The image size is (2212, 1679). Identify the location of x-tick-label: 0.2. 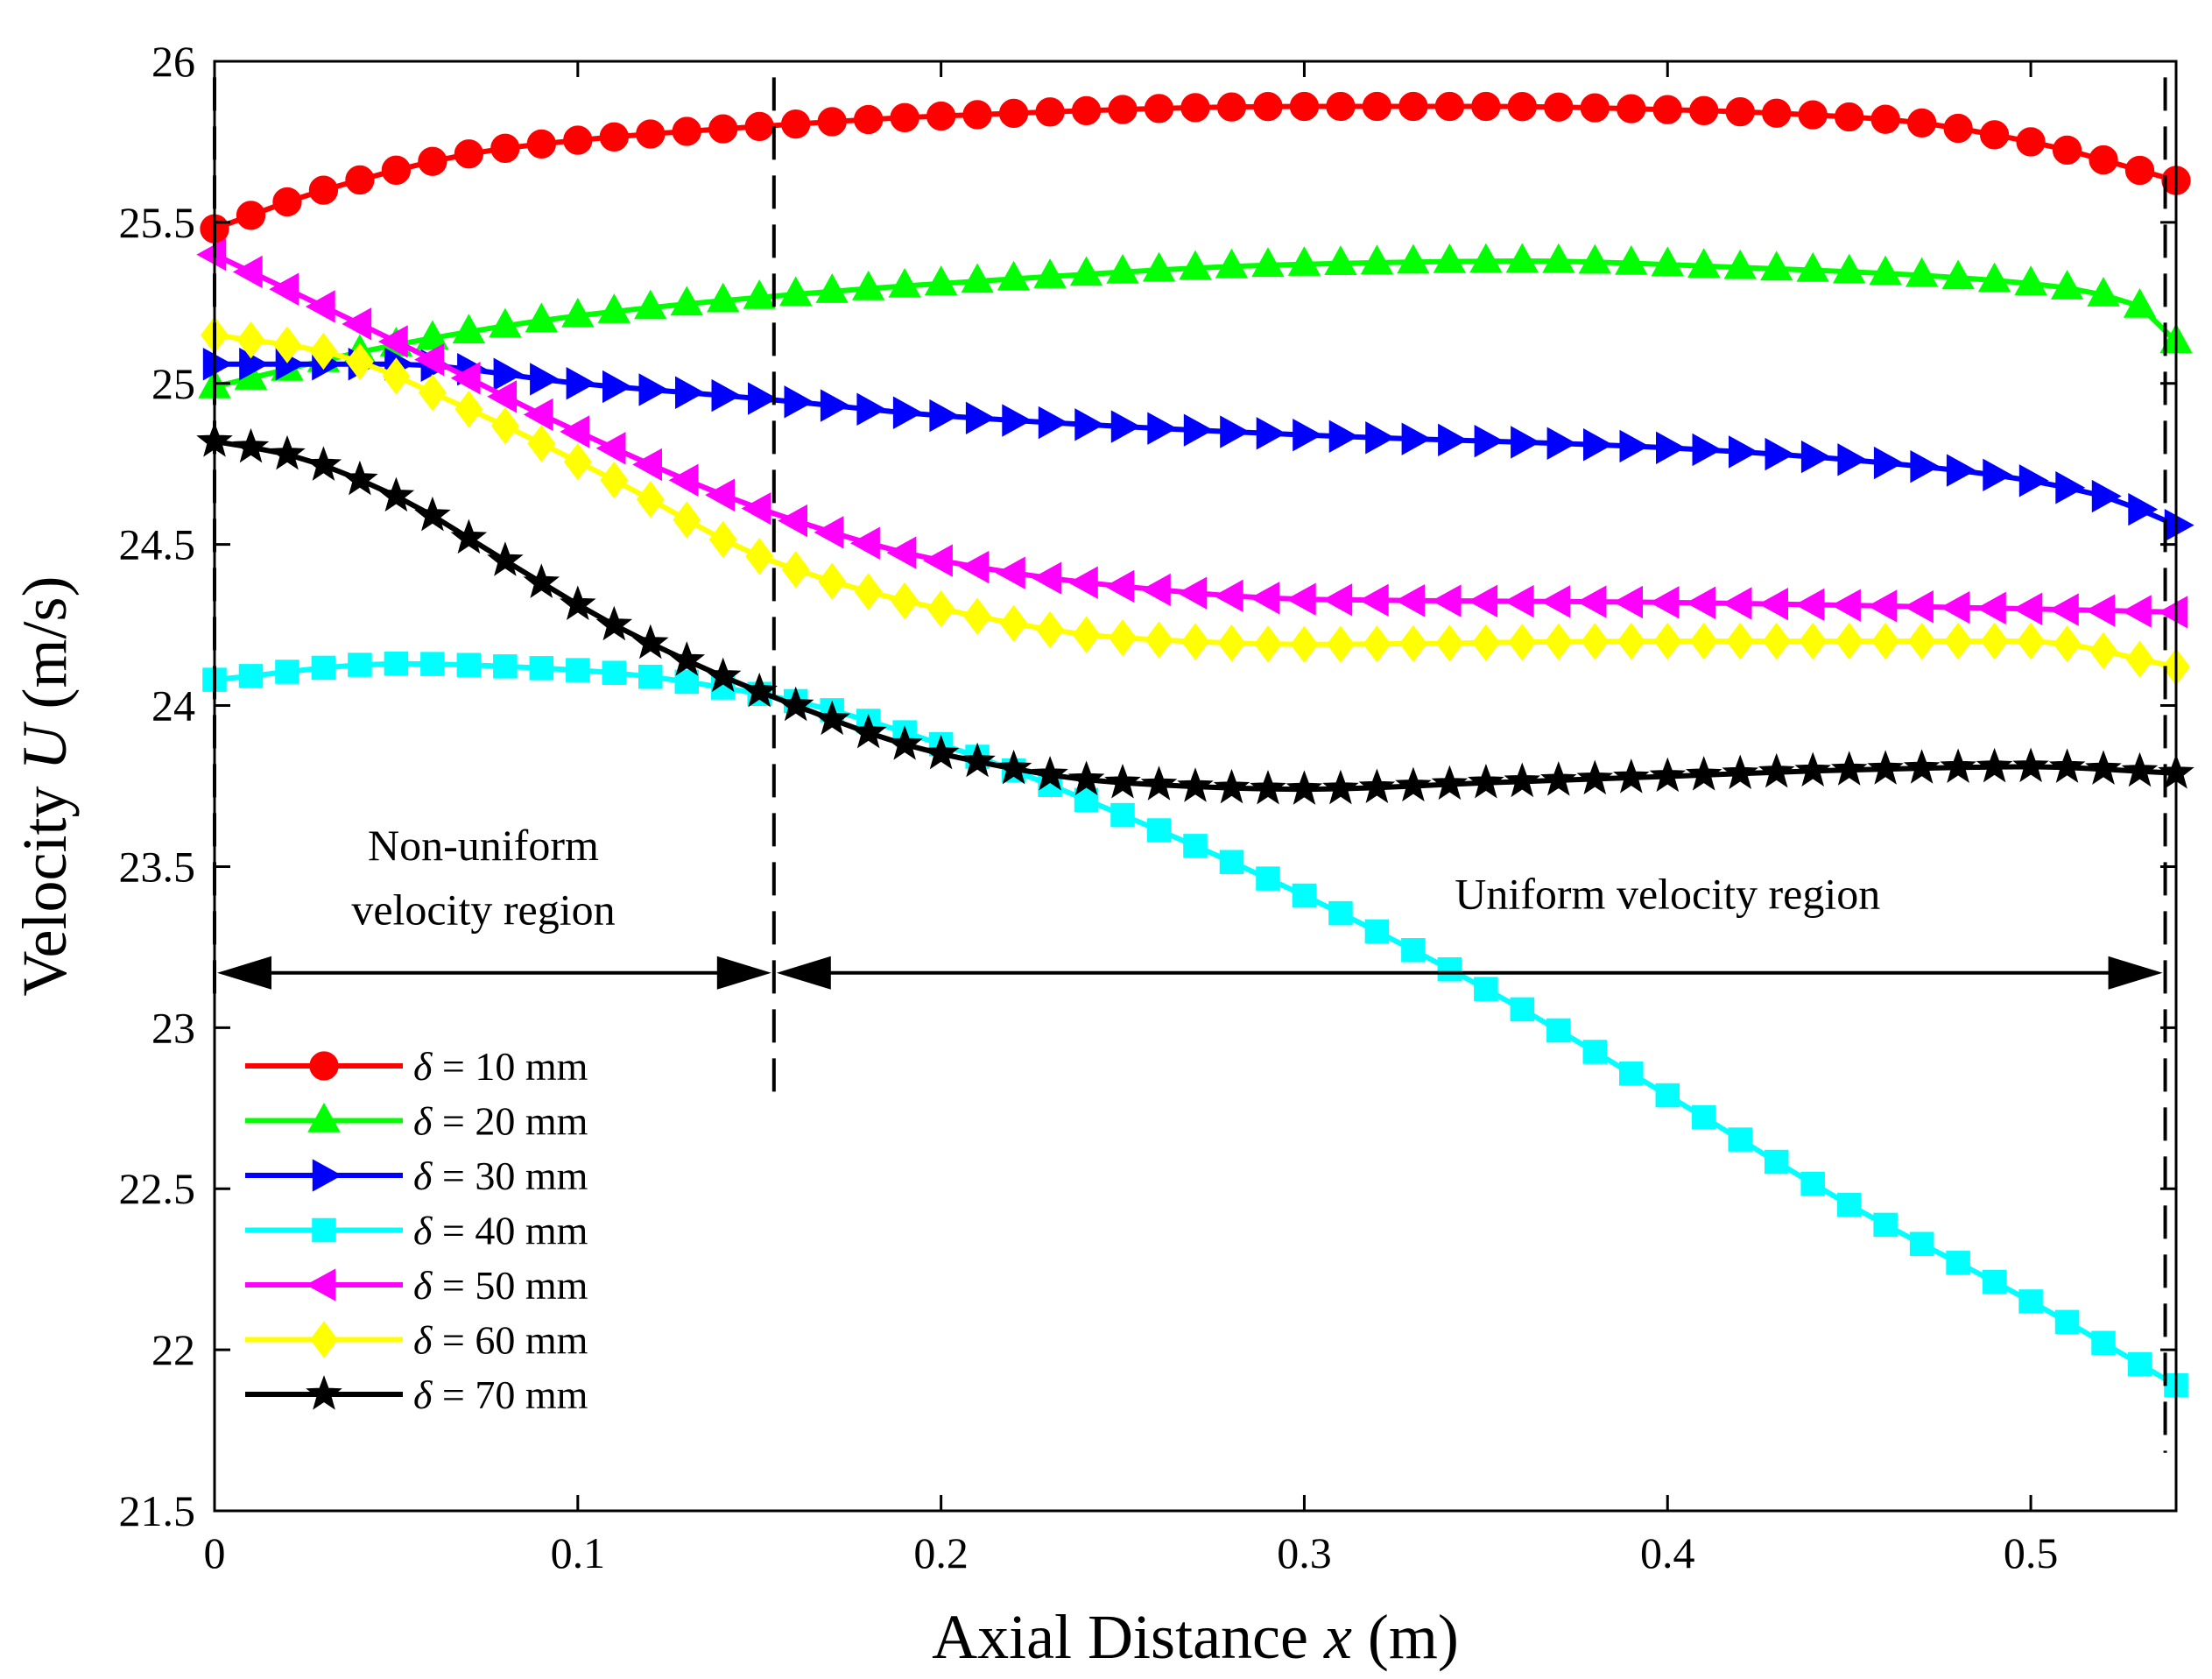
(941, 1552).